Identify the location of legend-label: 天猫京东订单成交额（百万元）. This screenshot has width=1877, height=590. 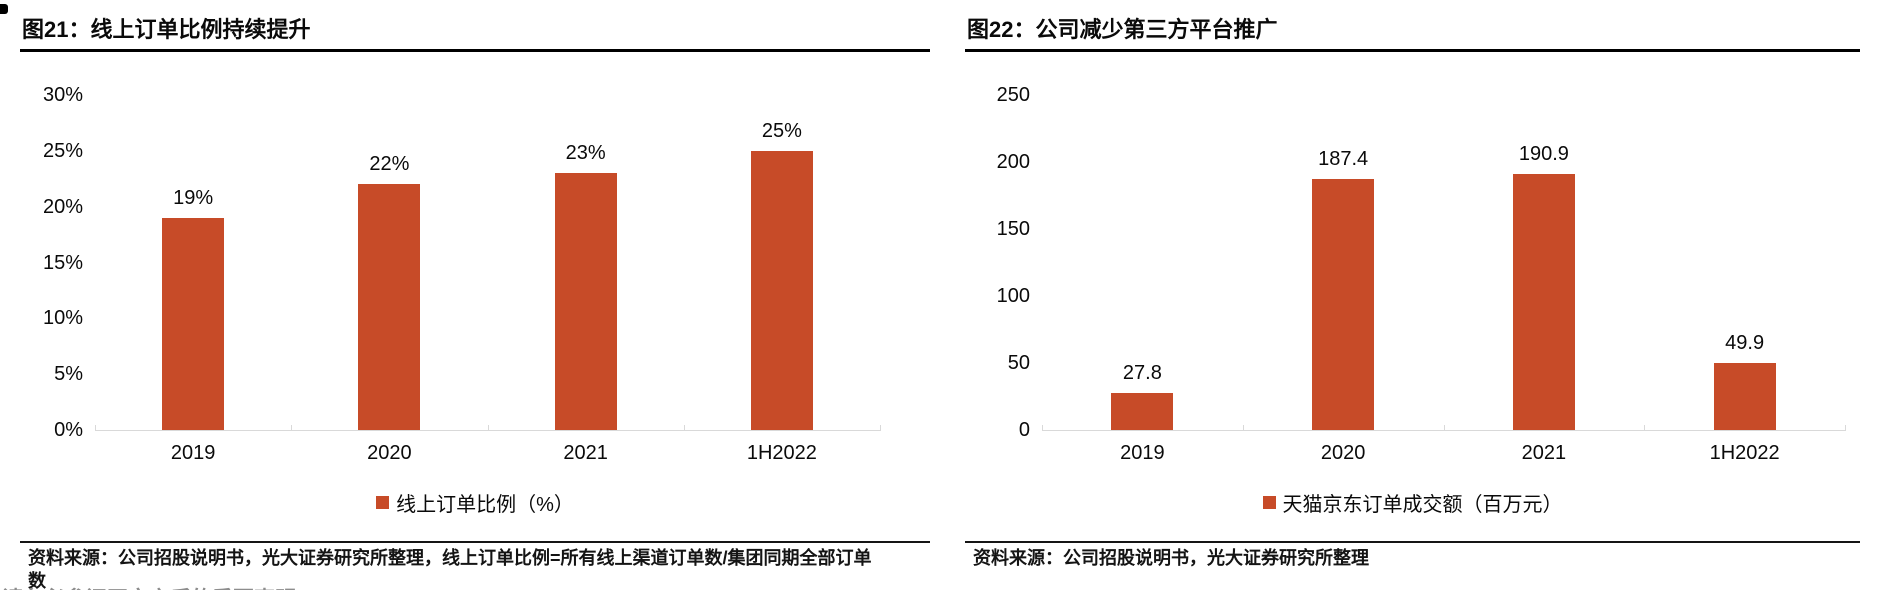
(1422, 505).